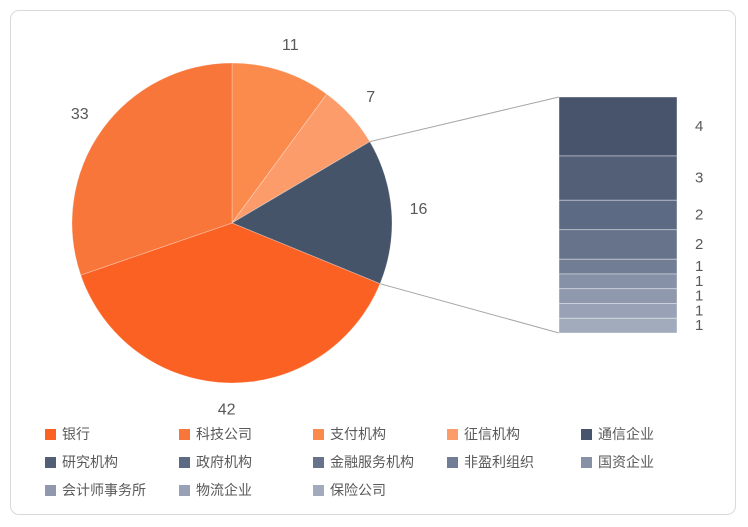 The image size is (748, 527). I want to click on legend-label: 非盈利组织, so click(499, 462).